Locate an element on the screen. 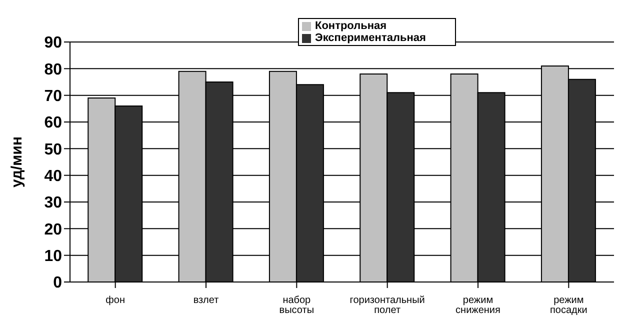  x-tick-label: режим снижения is located at coordinates (478, 305).